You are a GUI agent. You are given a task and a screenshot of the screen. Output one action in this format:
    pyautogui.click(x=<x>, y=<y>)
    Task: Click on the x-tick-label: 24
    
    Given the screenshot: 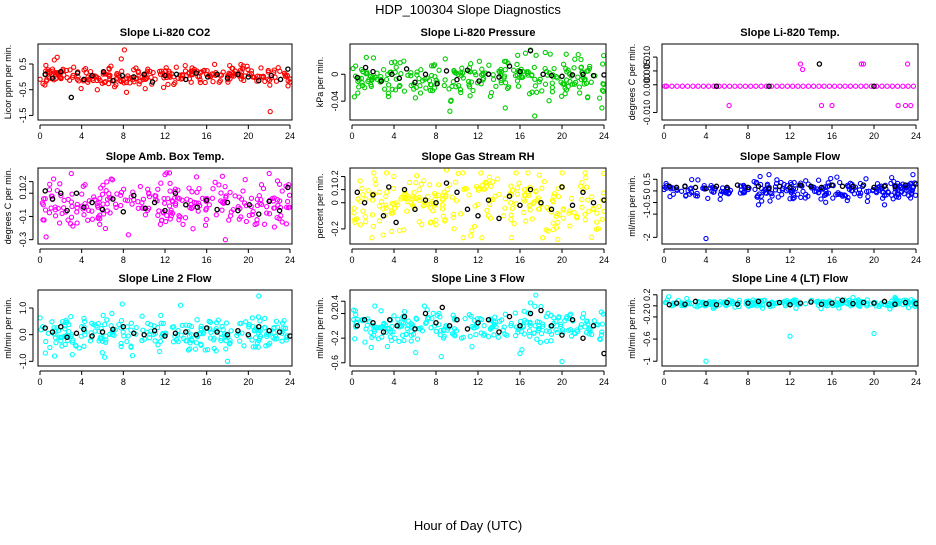 What is the action you would take?
    pyautogui.click(x=604, y=136)
    